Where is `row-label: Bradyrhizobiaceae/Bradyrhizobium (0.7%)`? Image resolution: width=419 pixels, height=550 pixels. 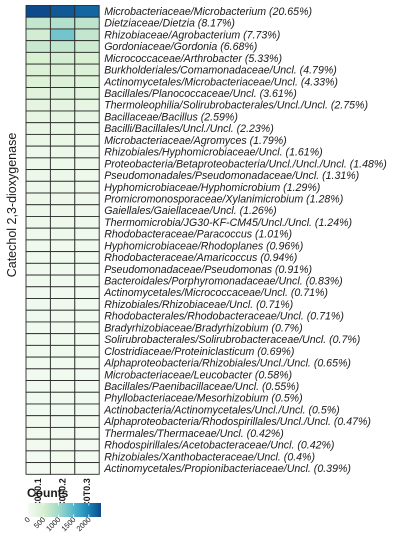
row-label: Bradyrhizobiaceae/Bradyrhizobium (0.7%) is located at coordinates (203, 328).